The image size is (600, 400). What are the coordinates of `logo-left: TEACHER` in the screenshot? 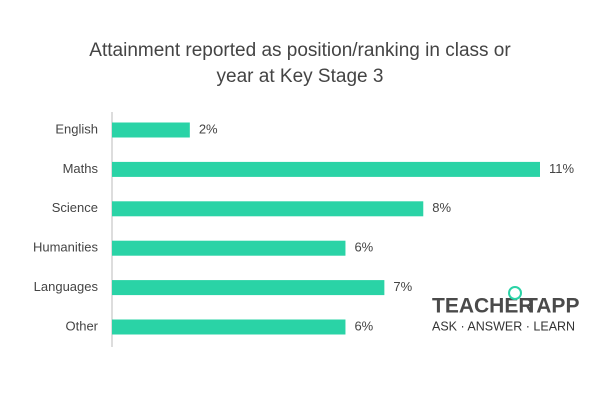 It's located at (483, 306).